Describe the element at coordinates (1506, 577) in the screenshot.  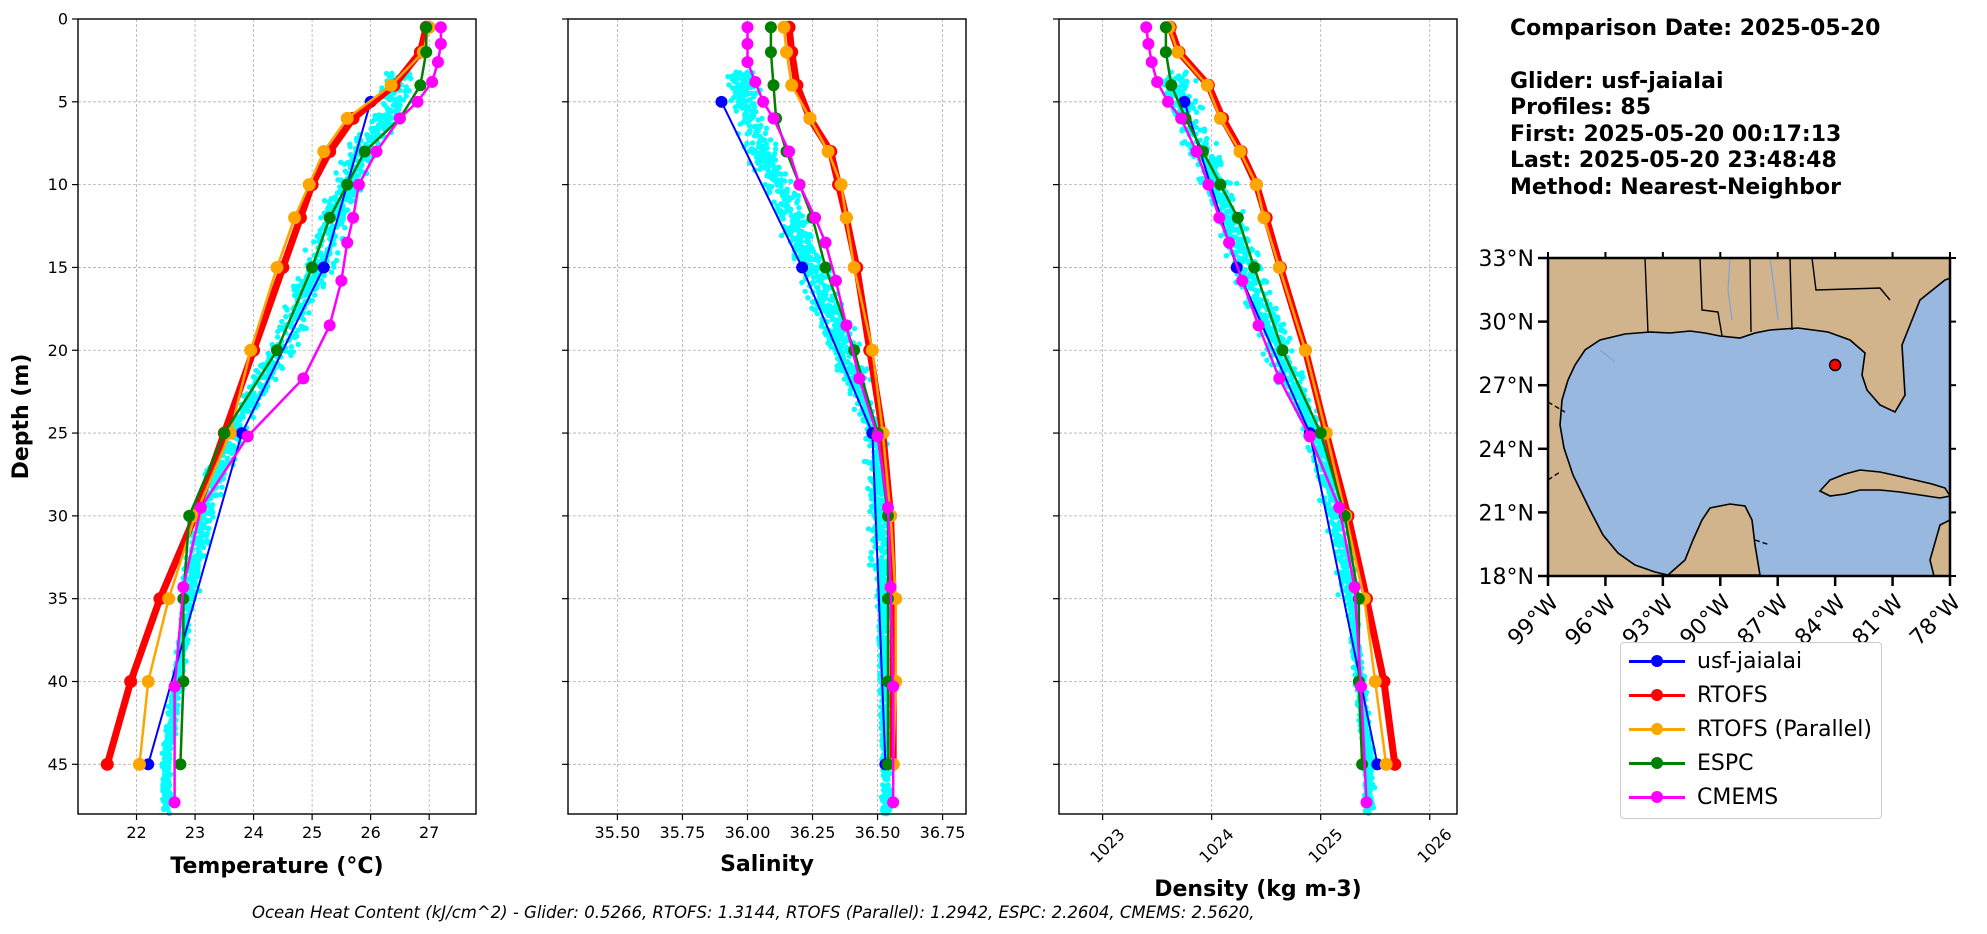
I see `map-y-tick-label: 18°N` at that location.